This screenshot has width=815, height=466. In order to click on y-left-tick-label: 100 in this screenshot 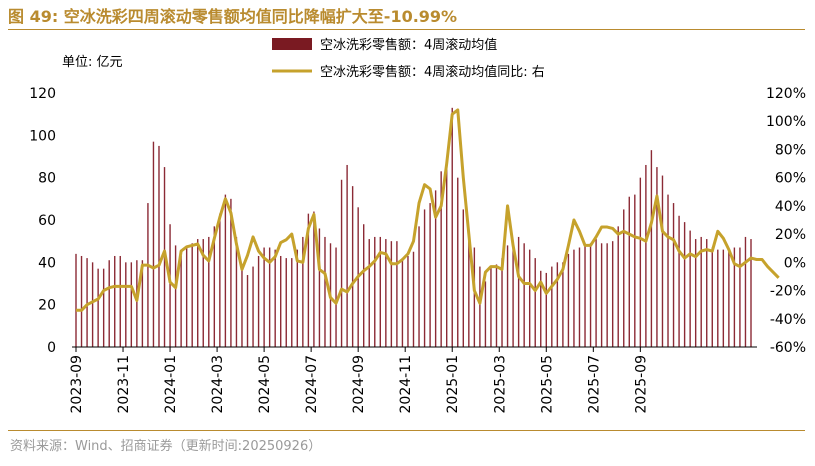, I will do `click(42, 136)`.